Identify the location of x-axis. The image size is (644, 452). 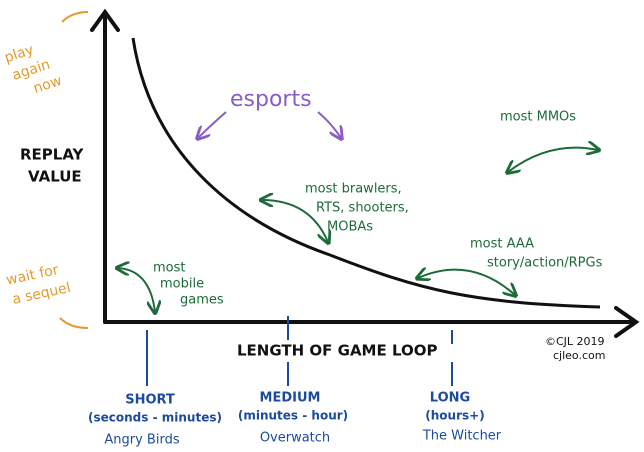
(371, 322).